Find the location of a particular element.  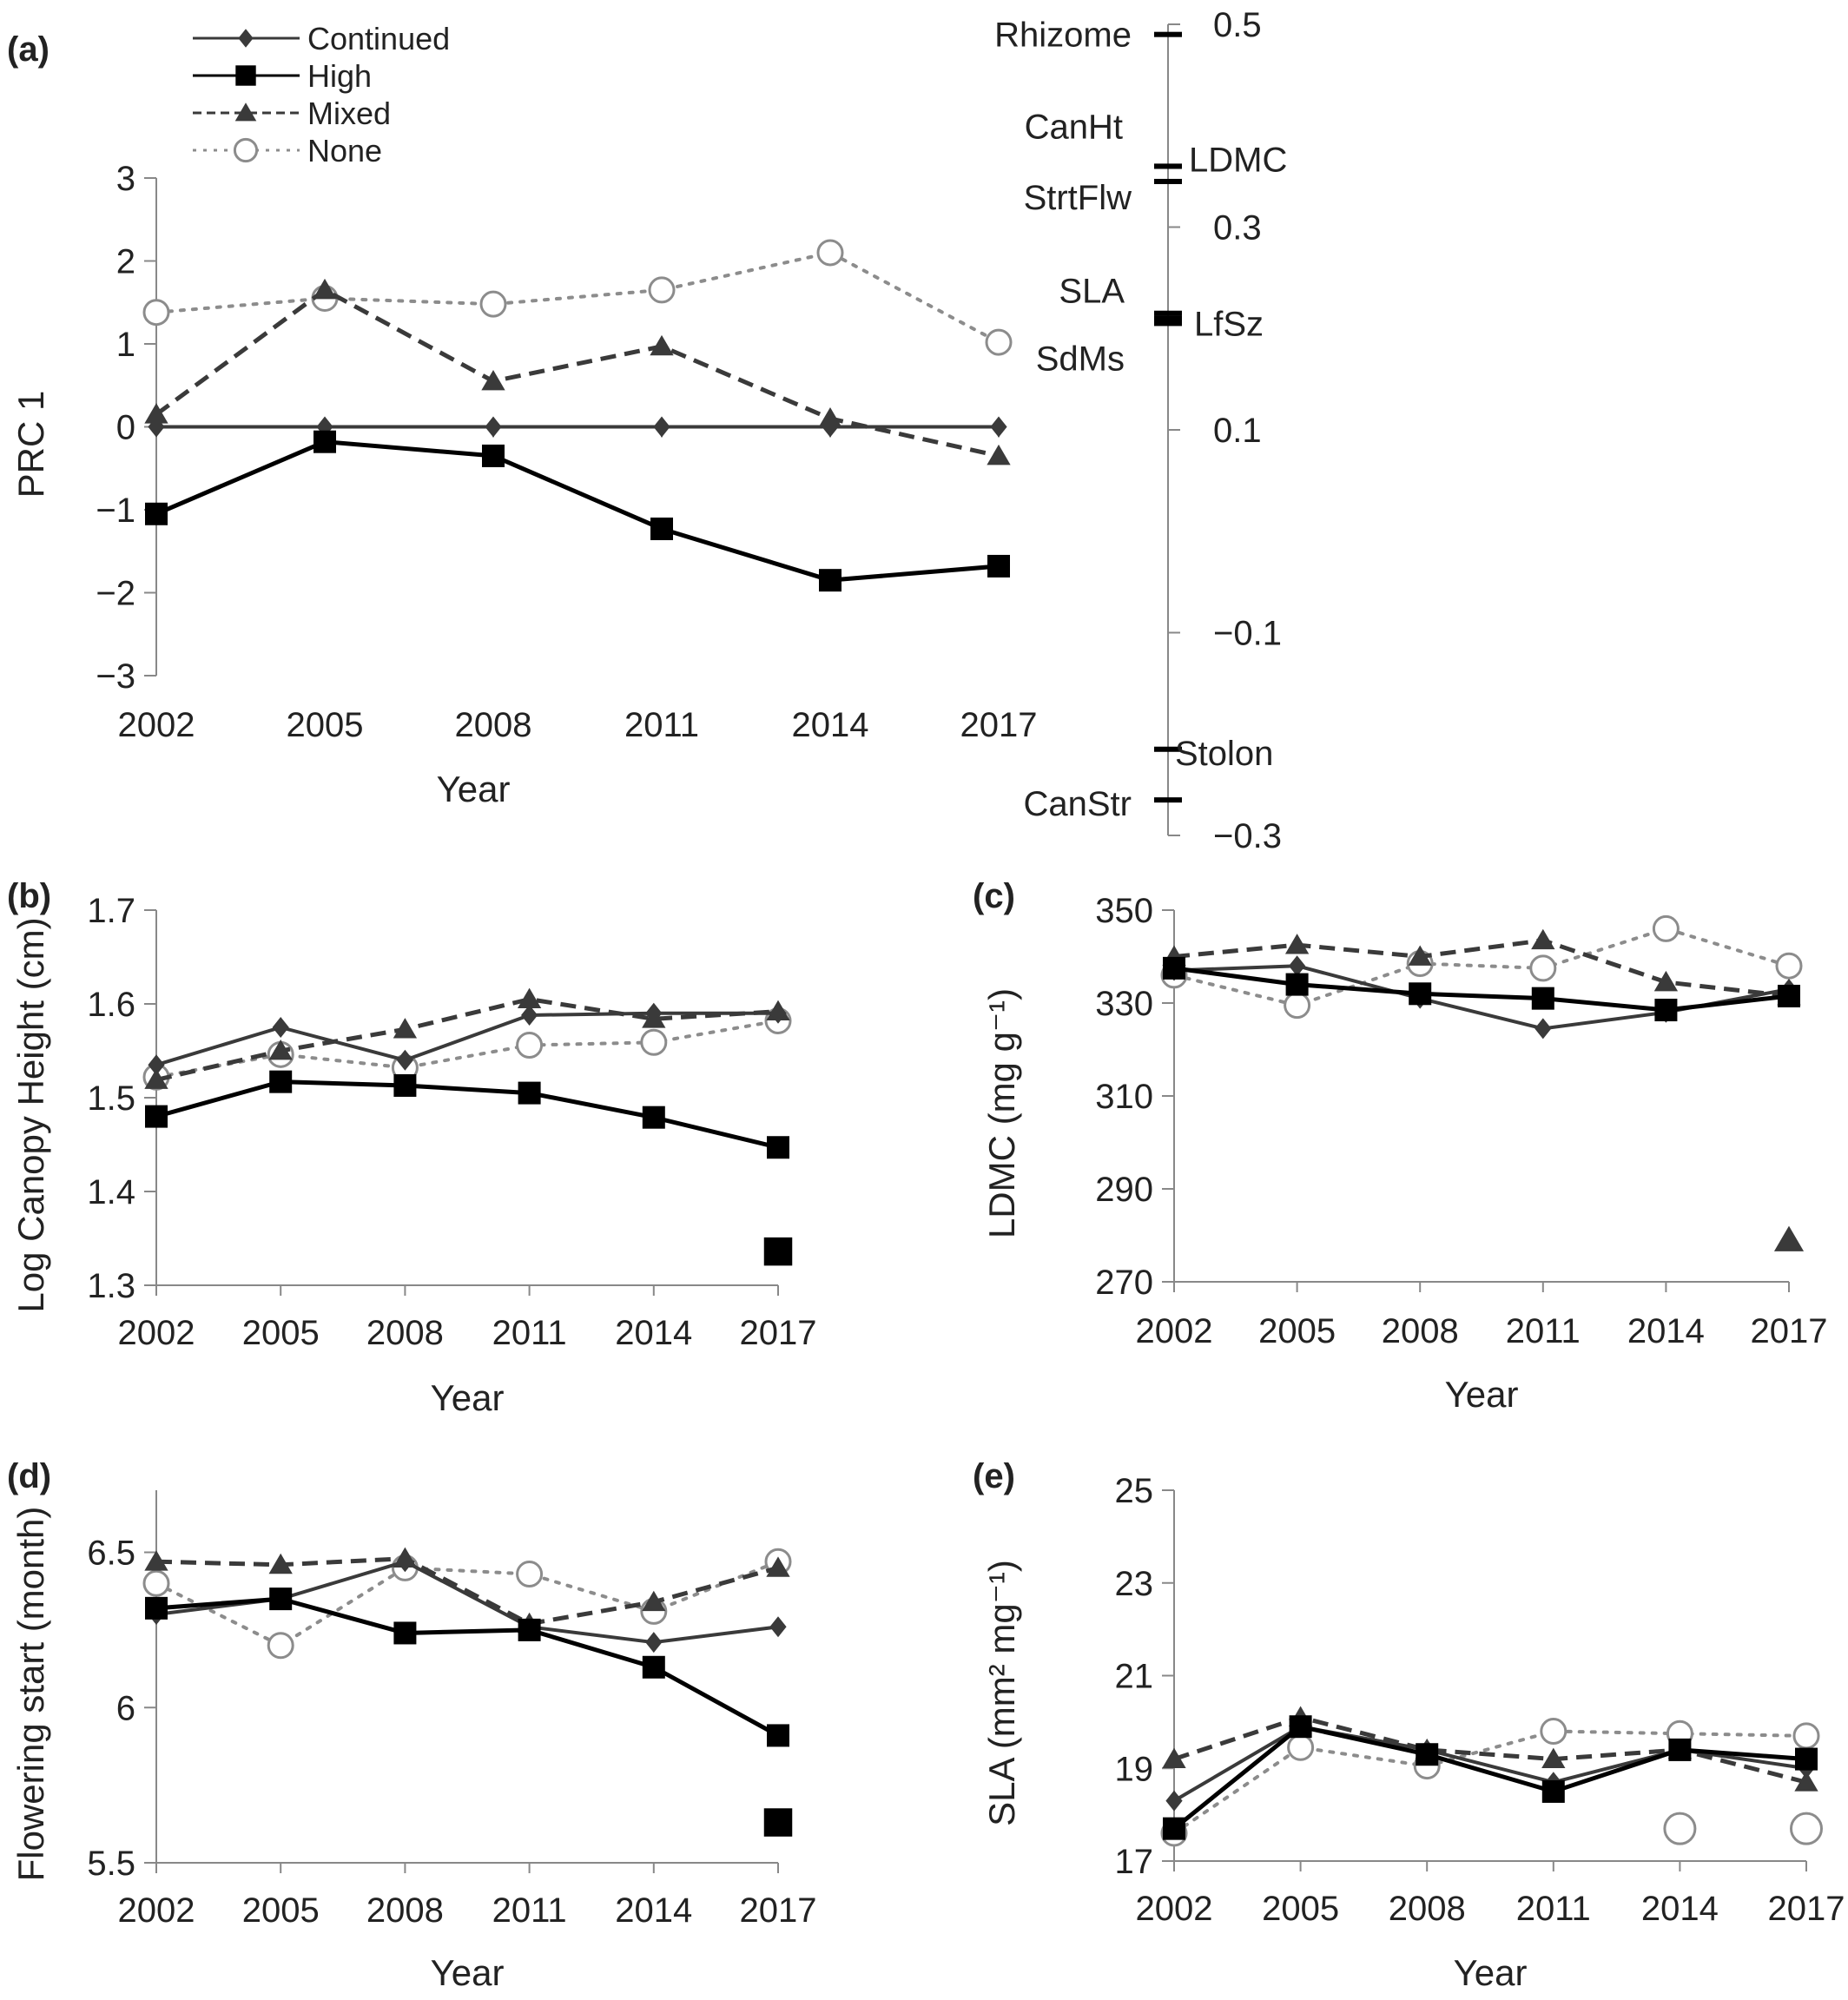

panel-d-series-none-line is located at coordinates (468, 1603).